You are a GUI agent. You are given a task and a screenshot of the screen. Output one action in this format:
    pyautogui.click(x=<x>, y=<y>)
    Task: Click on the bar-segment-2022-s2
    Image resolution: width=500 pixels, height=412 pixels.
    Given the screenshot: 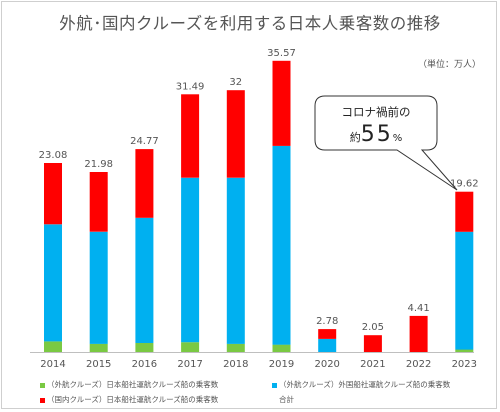 What is the action you would take?
    pyautogui.click(x=418, y=333)
    